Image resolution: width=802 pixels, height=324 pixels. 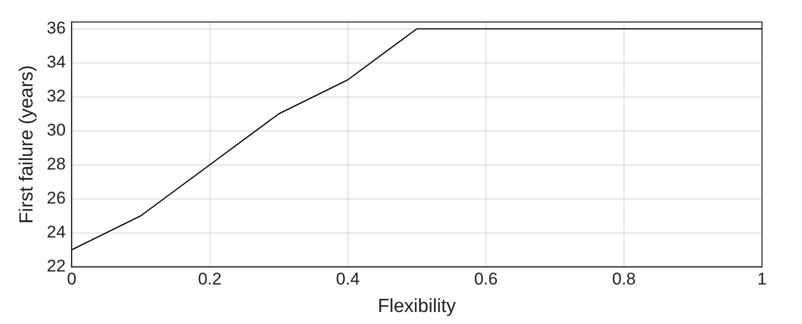 What do you see at coordinates (348, 279) in the screenshot?
I see `x-tick-label: 0.4` at bounding box center [348, 279].